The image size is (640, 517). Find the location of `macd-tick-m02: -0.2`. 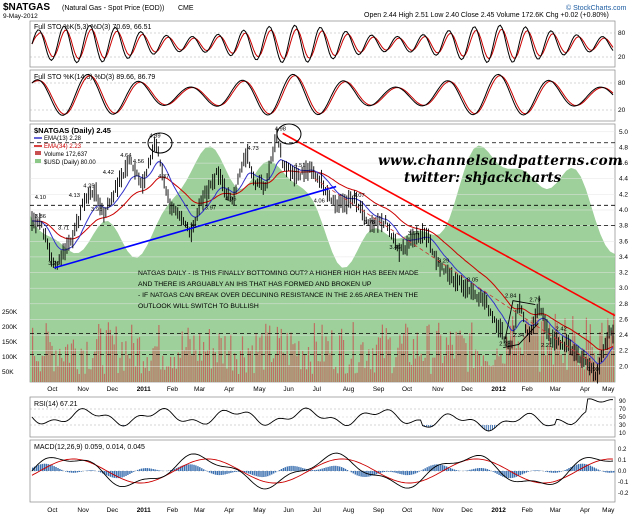

macd-tick-m02: -0.2 is located at coordinates (623, 494).